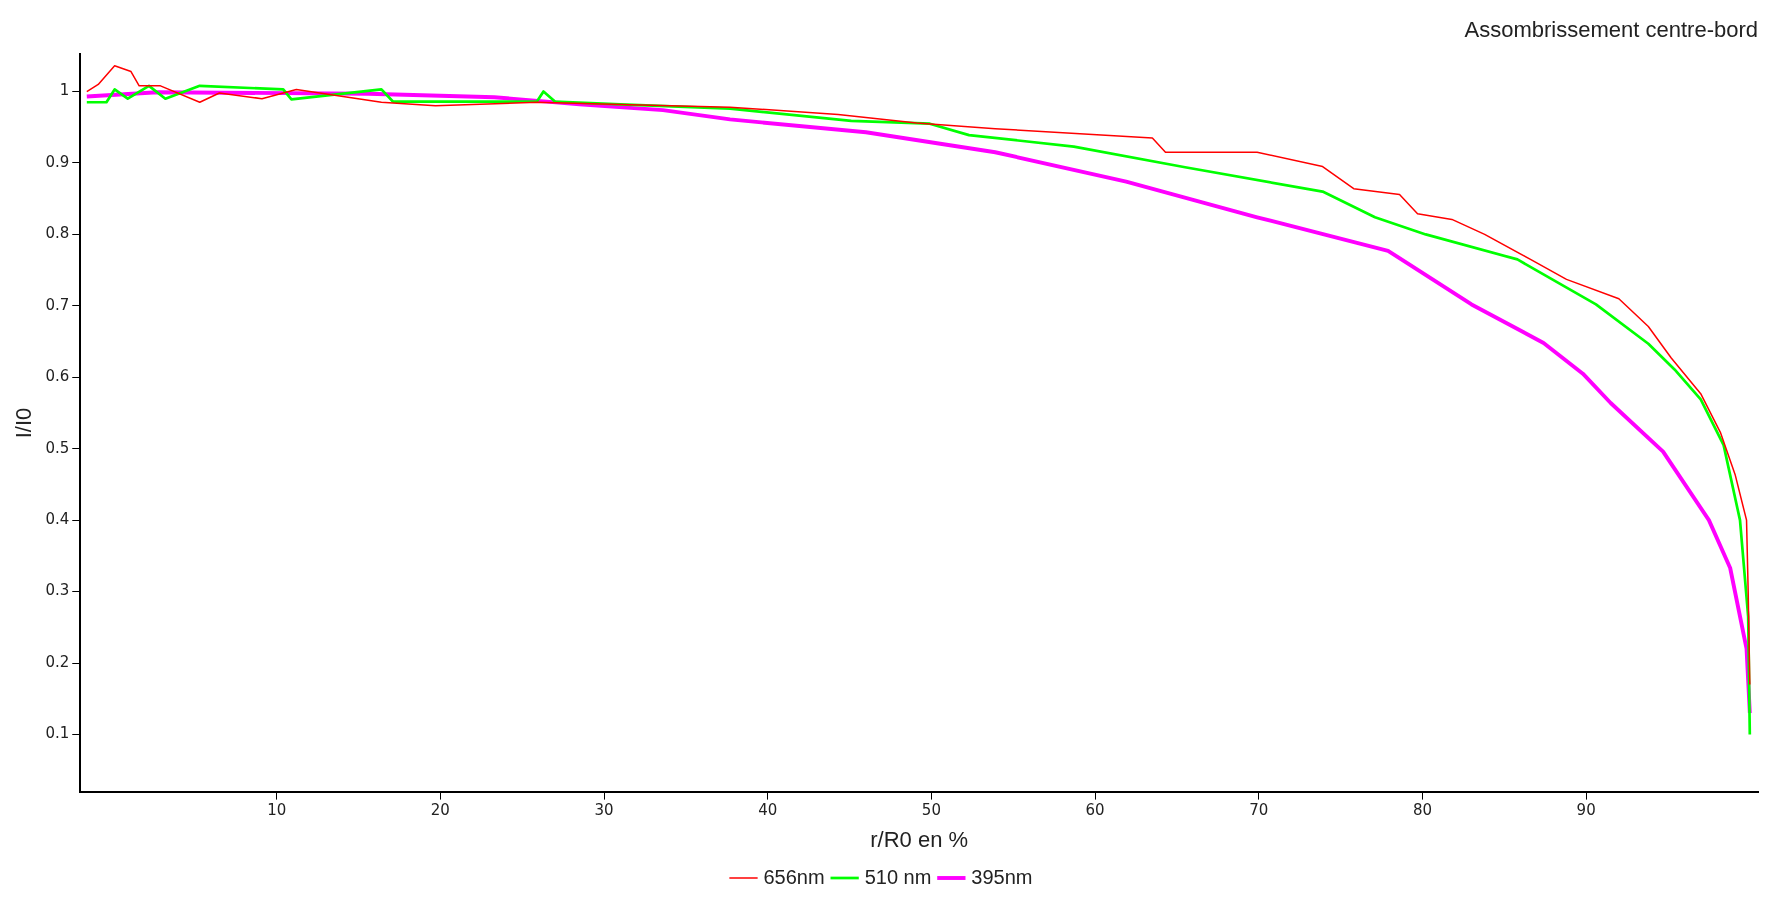  What do you see at coordinates (57, 233) in the screenshot?
I see `y-tick-label: 0.8` at bounding box center [57, 233].